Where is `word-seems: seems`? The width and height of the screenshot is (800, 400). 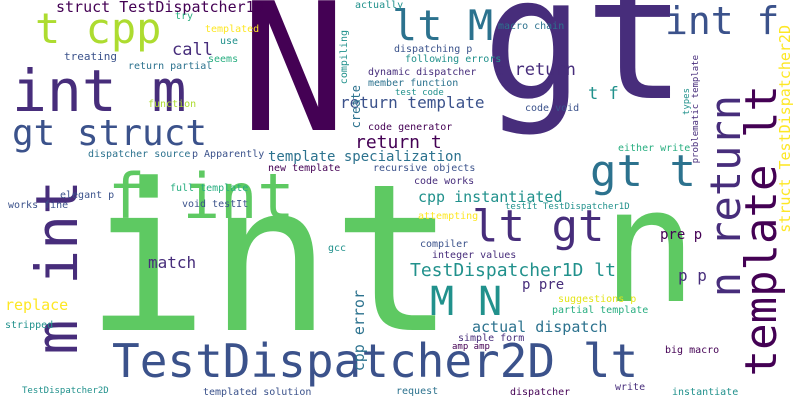 word-seems: seems is located at coordinates (223, 59).